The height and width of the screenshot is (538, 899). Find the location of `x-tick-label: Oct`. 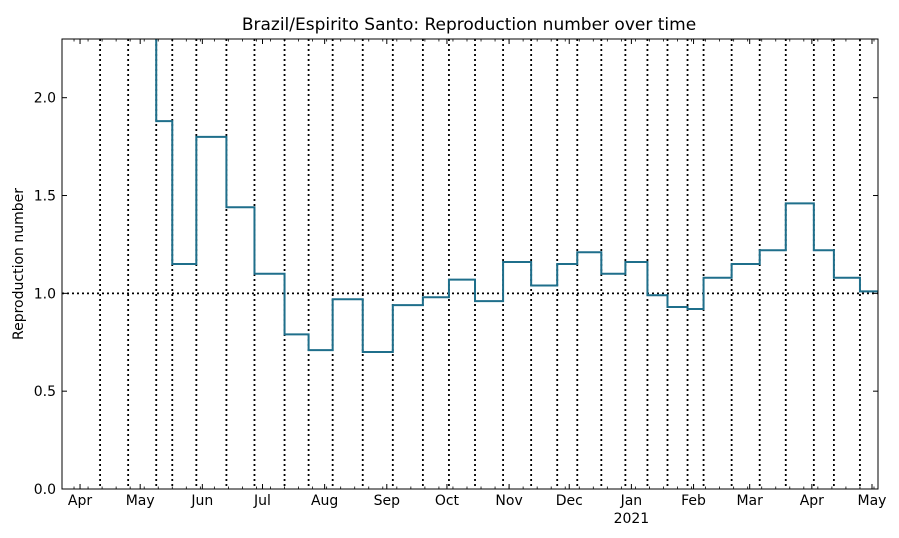

x-tick-label: Oct is located at coordinates (447, 501).